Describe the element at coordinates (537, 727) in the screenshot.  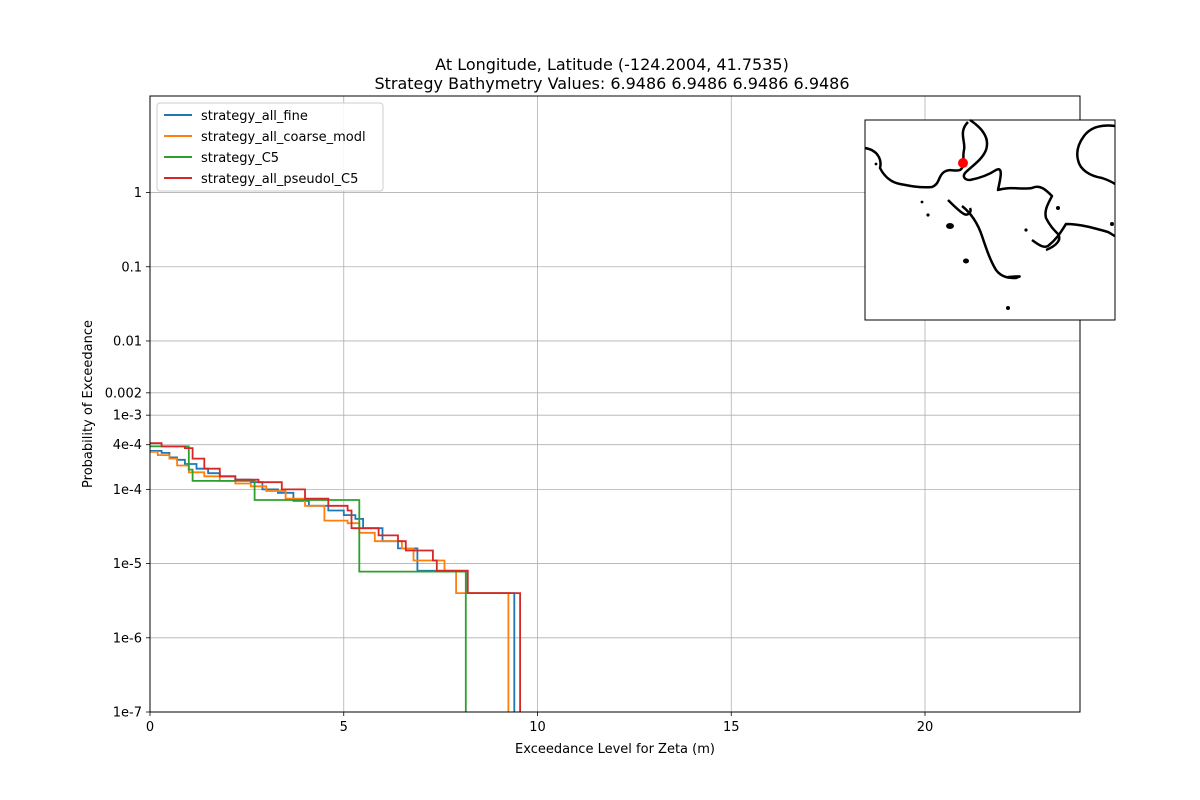
I see `x-tick-label-10: 10` at that location.